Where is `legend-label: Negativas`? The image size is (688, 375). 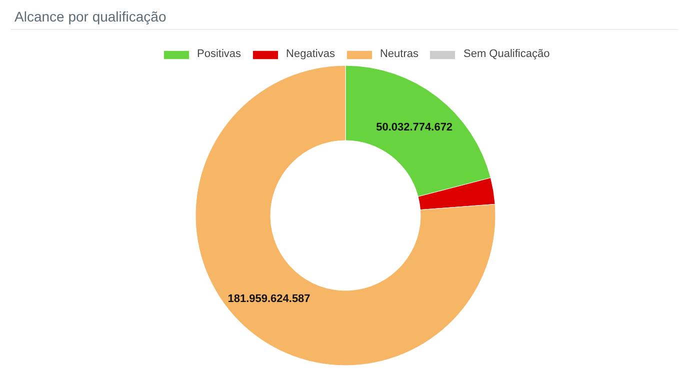 legend-label: Negativas is located at coordinates (310, 54).